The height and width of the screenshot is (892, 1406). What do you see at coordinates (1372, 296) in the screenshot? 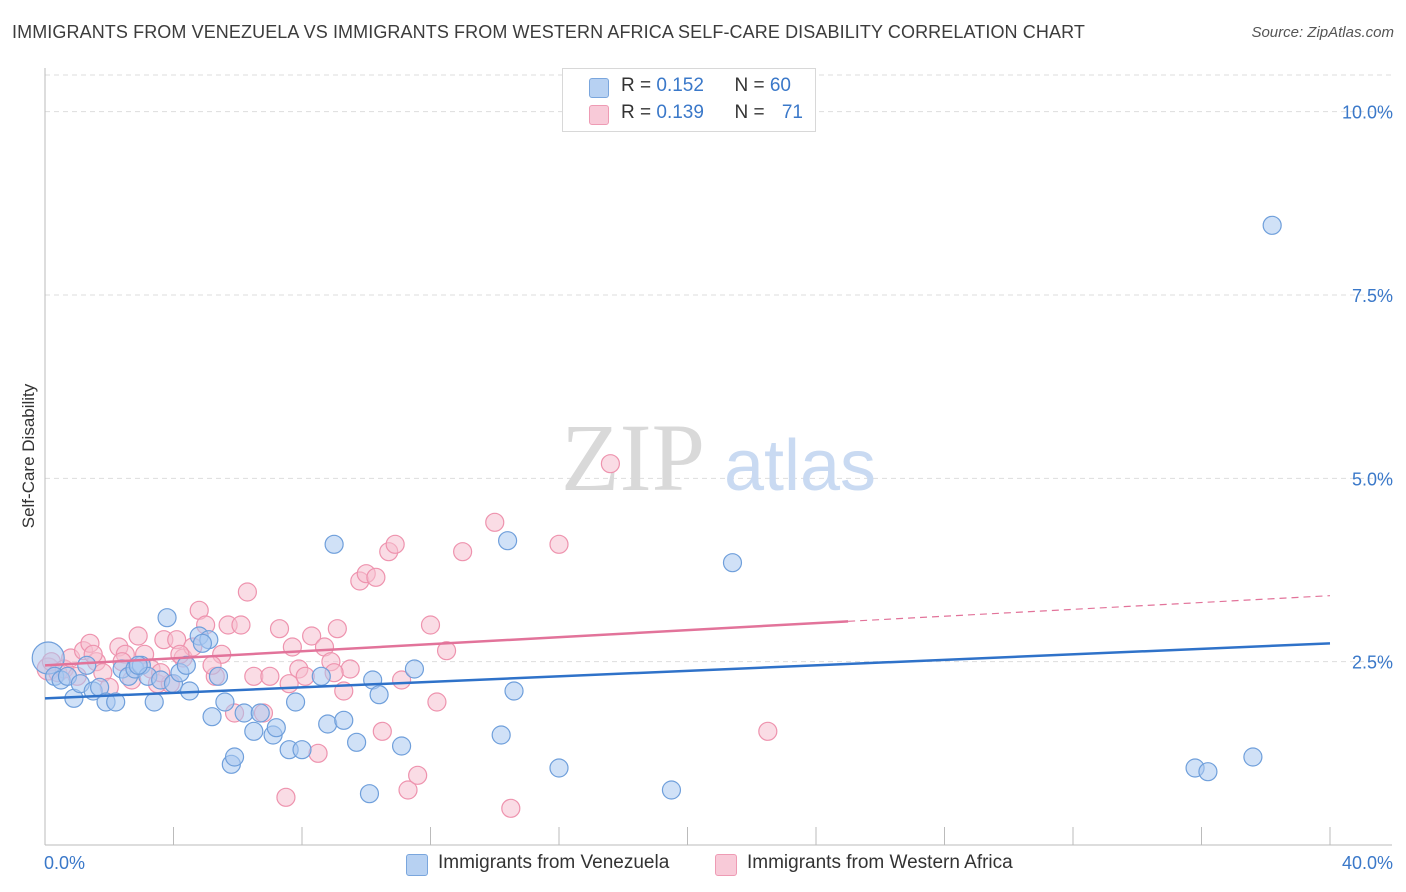
I see `y-tick-label: 7.5%` at bounding box center [1372, 296].